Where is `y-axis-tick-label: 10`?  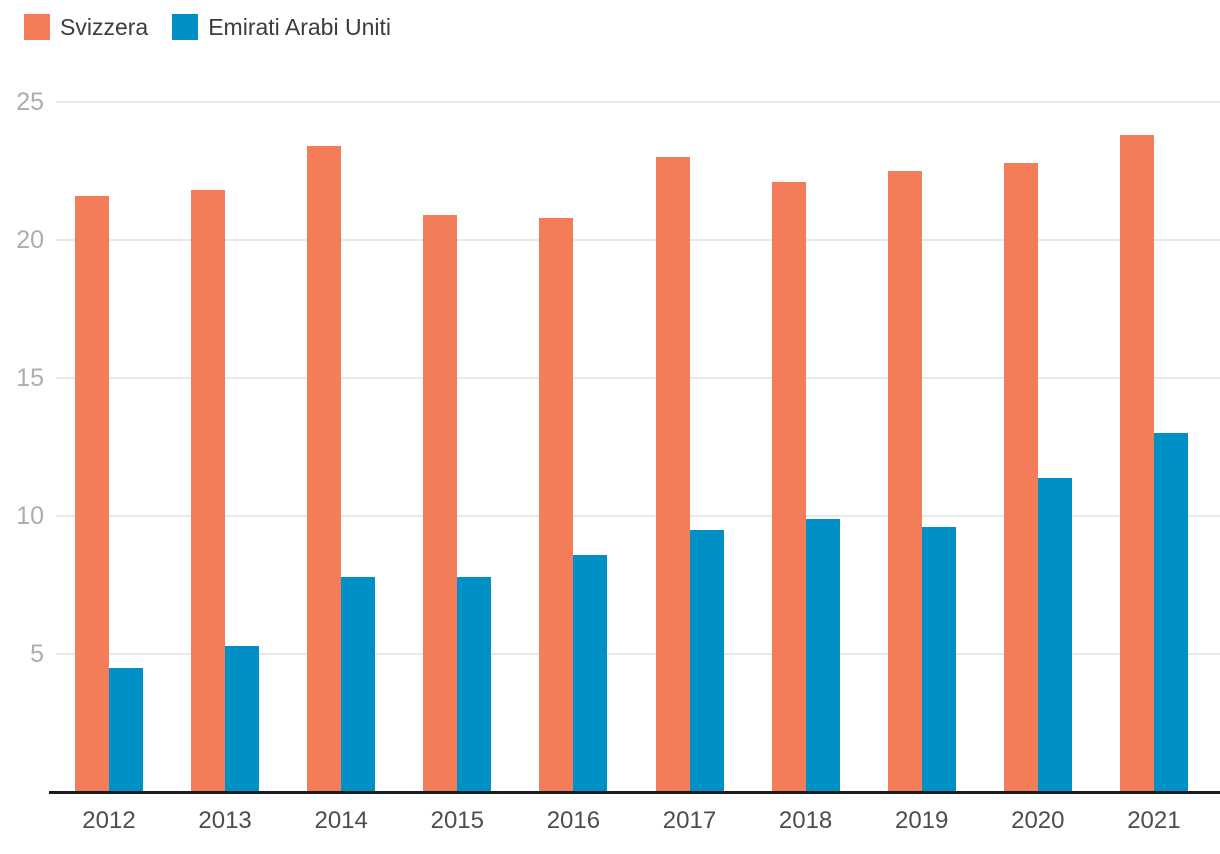 y-axis-tick-label: 10 is located at coordinates (30, 516).